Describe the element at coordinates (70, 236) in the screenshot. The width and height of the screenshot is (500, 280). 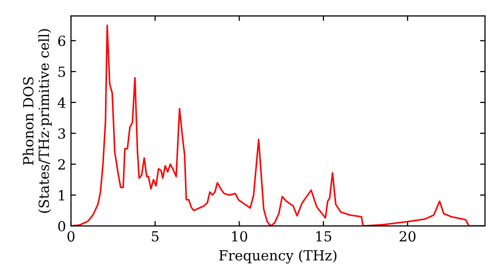
I see `x-tick-label: 0` at that location.